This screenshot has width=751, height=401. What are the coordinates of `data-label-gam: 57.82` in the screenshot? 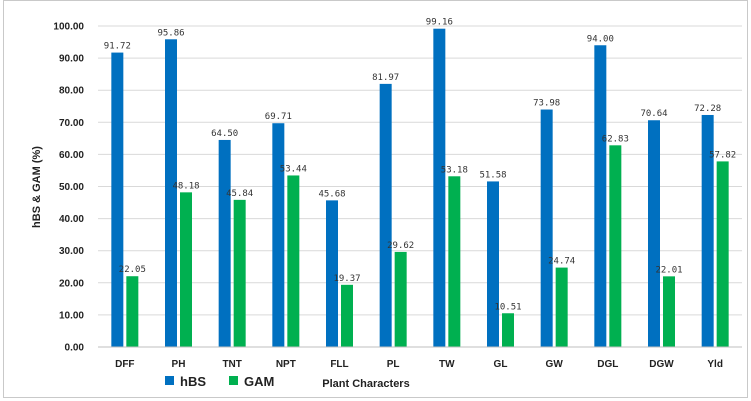 It's located at (722, 155).